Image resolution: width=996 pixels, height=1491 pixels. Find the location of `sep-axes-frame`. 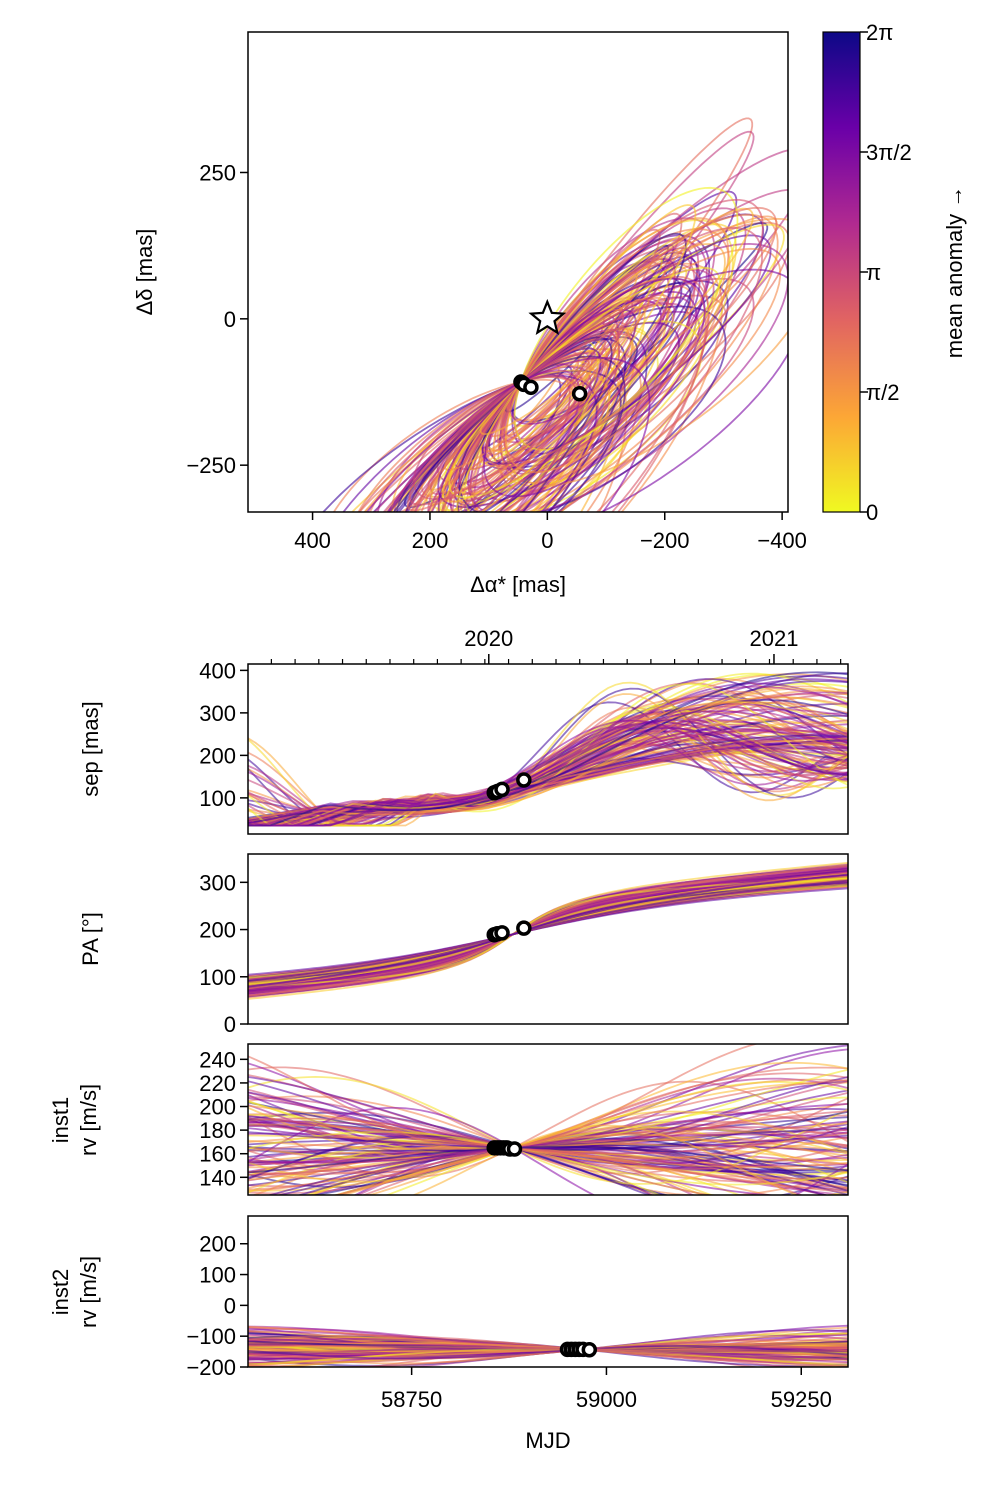

sep-axes-frame is located at coordinates (548, 749).